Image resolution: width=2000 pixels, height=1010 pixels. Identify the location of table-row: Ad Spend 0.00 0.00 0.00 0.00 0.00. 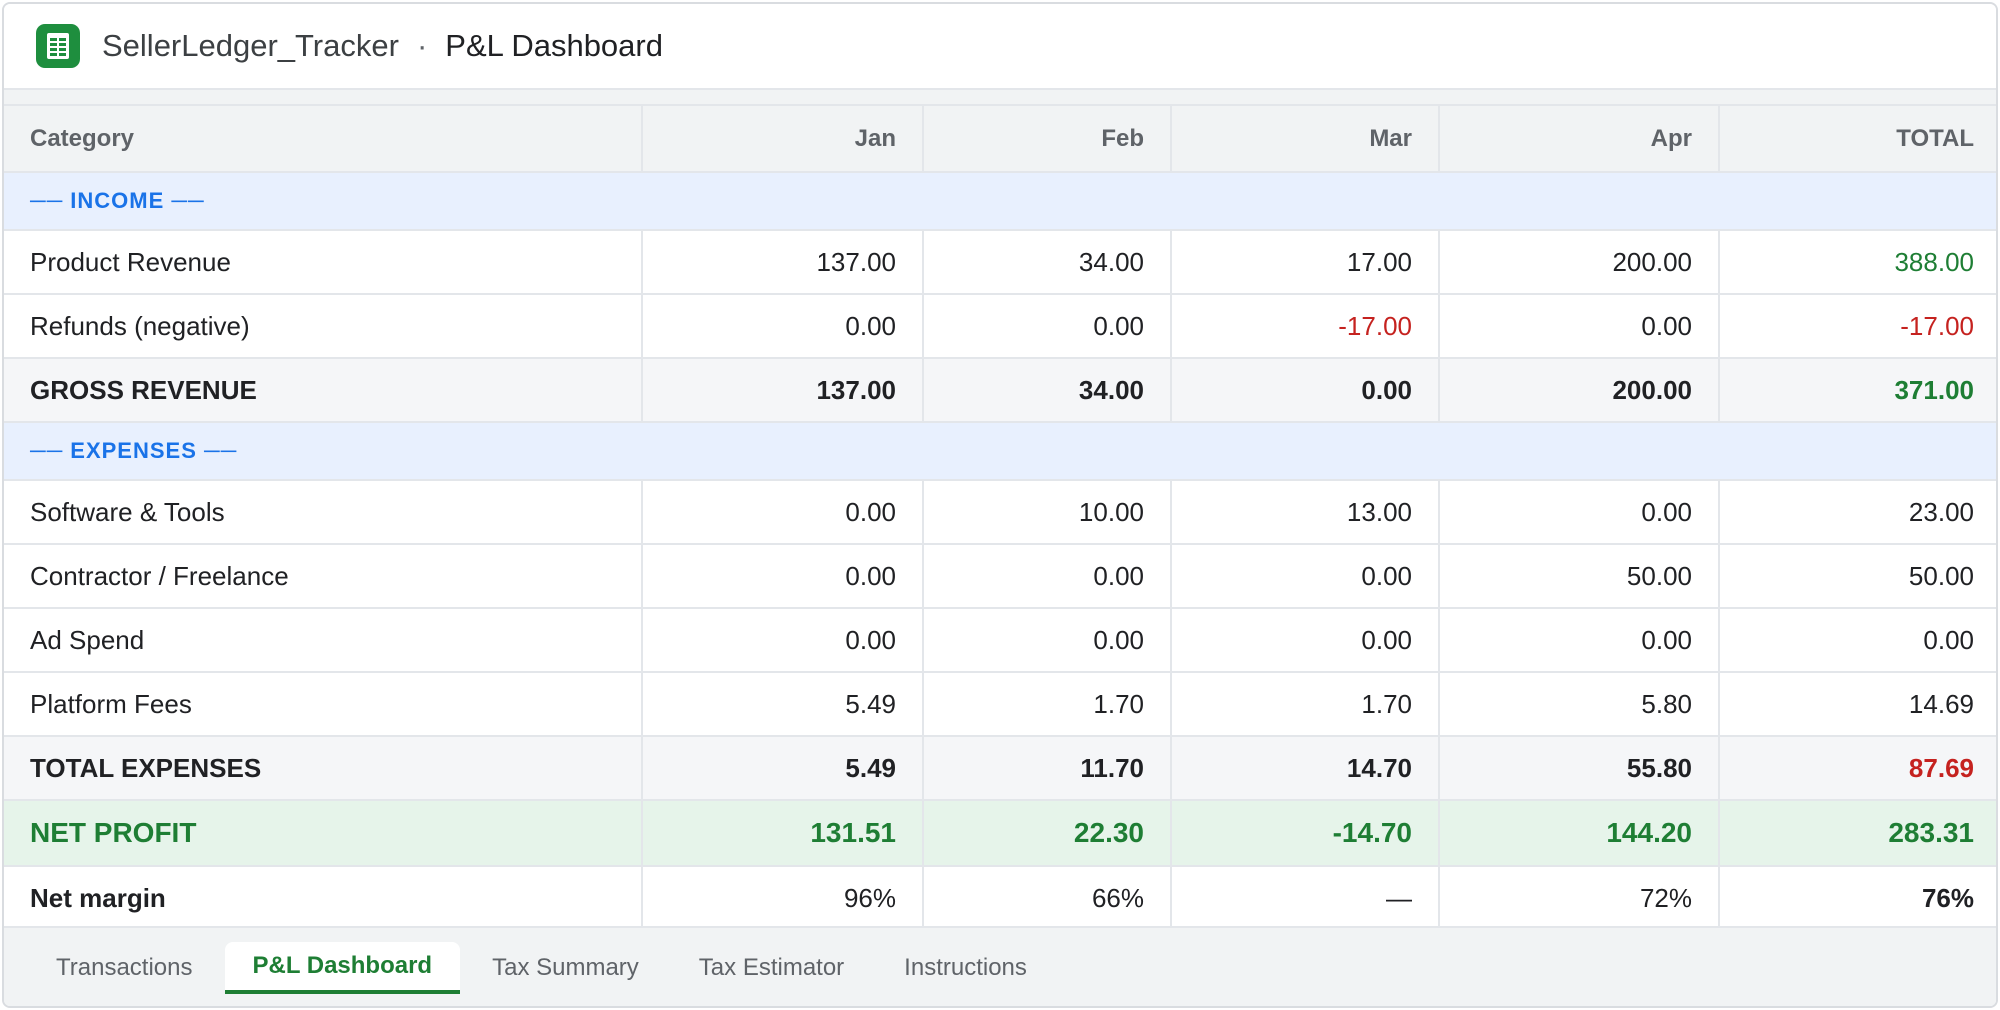
(1000, 640).